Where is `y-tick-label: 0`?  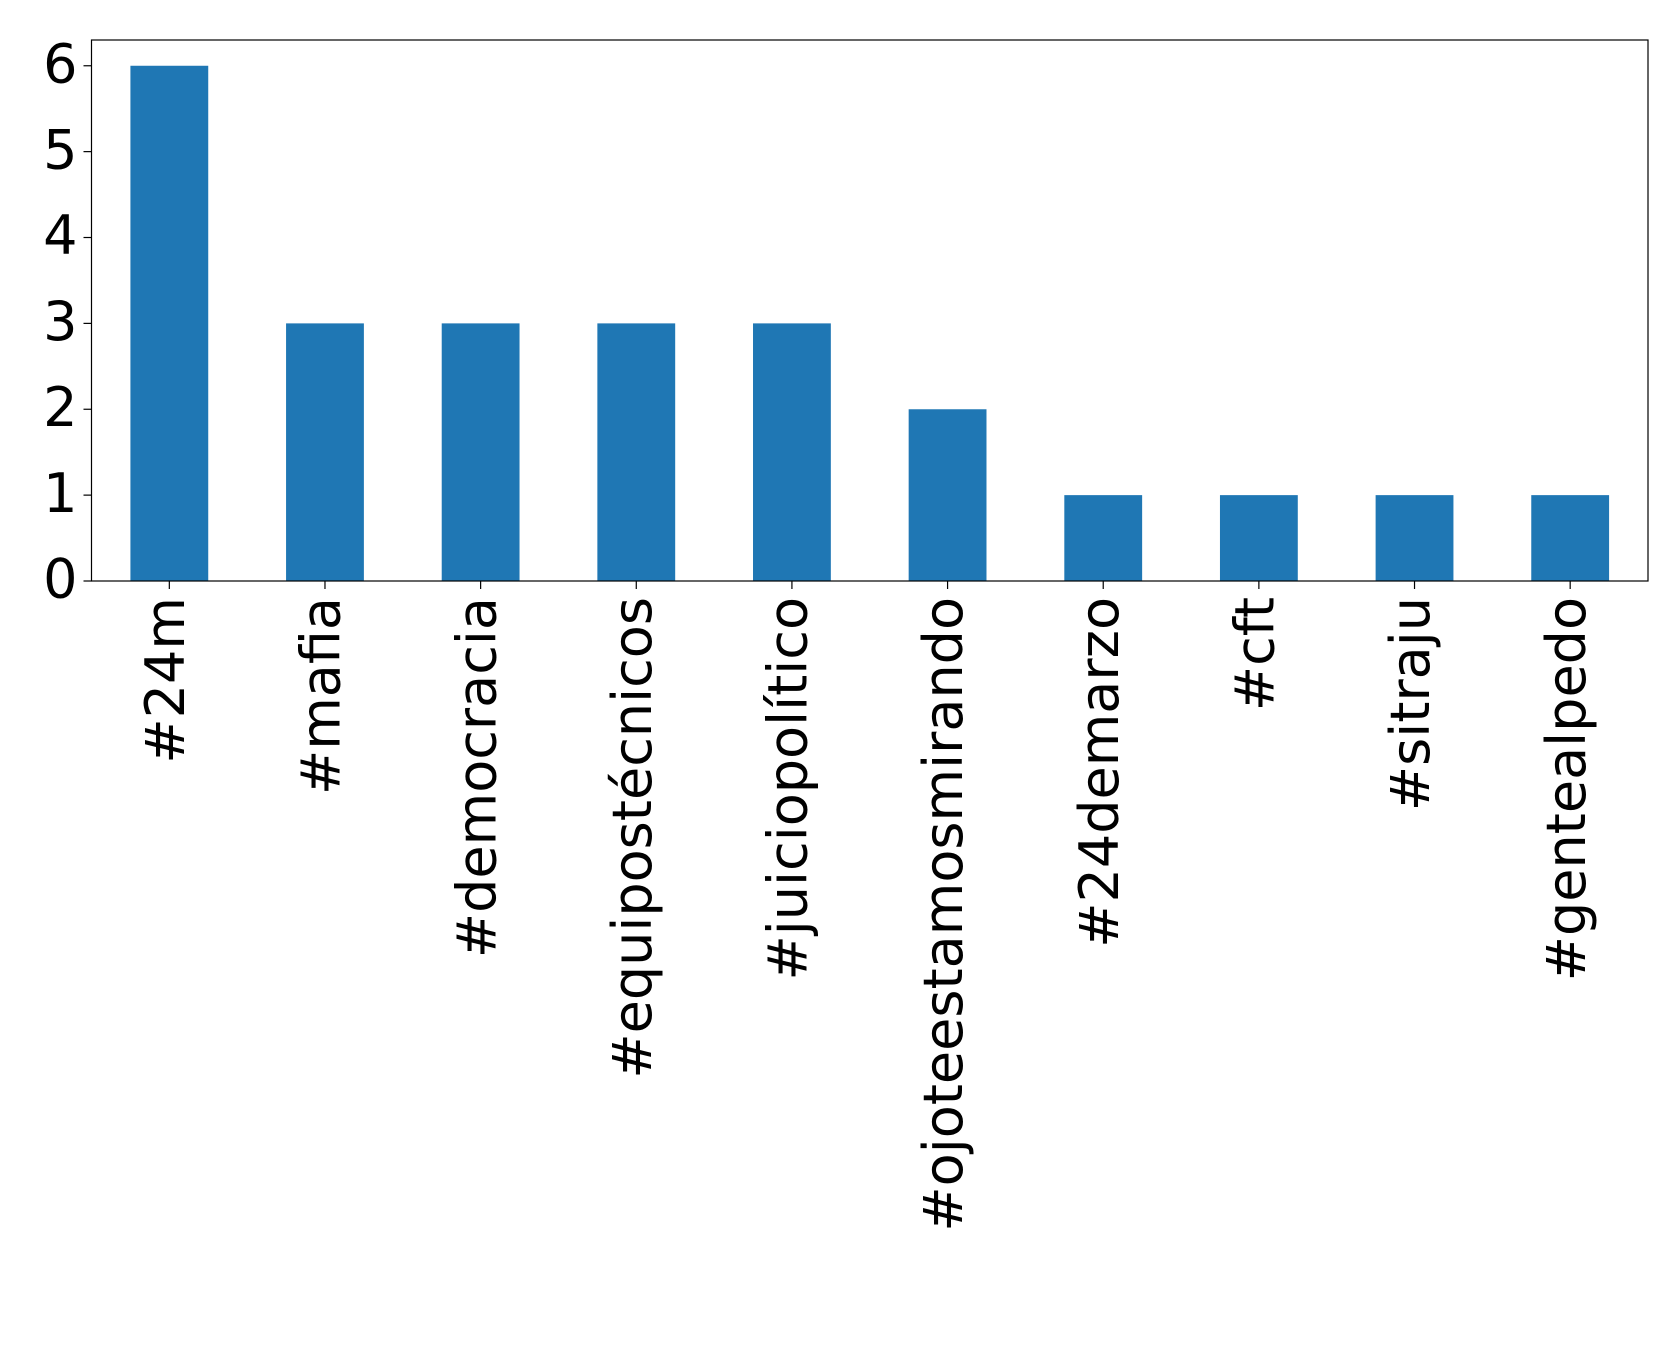
y-tick-label: 0 is located at coordinates (60, 579).